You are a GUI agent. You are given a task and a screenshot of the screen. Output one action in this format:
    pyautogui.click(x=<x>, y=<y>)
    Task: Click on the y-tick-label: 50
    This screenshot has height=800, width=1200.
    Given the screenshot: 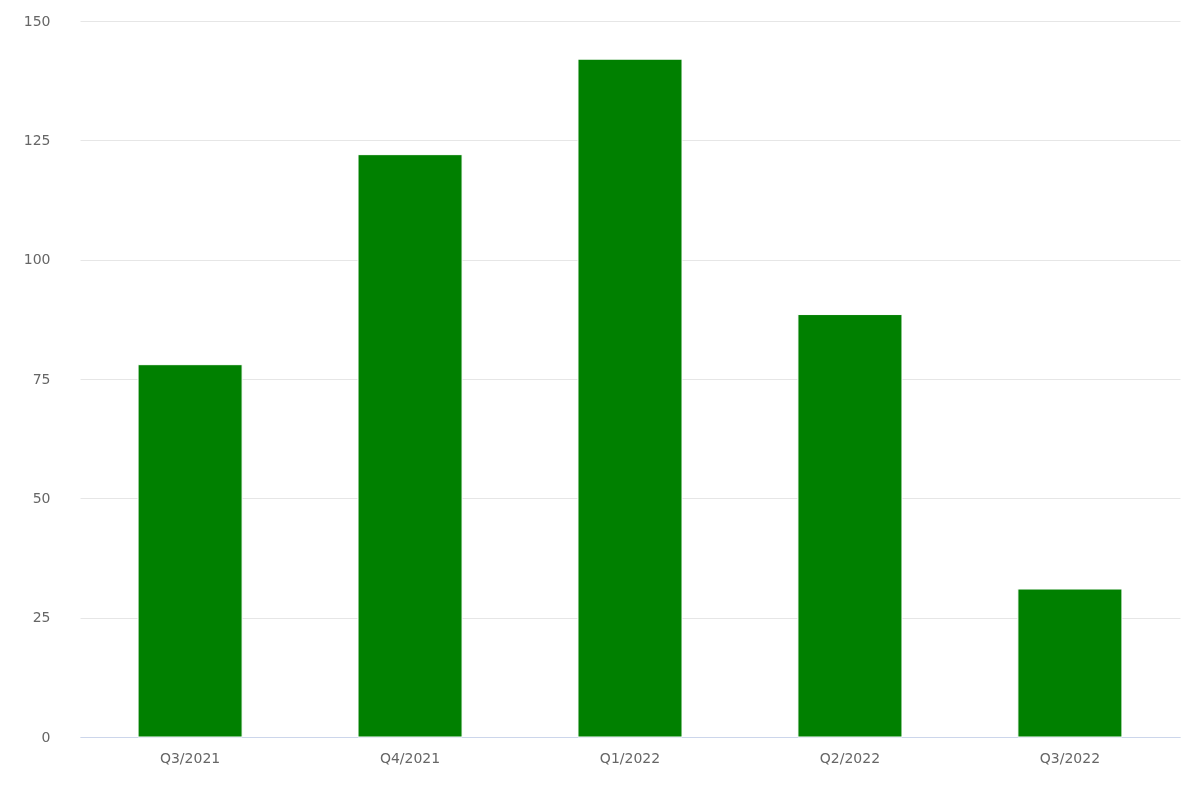 What is the action you would take?
    pyautogui.click(x=41, y=497)
    